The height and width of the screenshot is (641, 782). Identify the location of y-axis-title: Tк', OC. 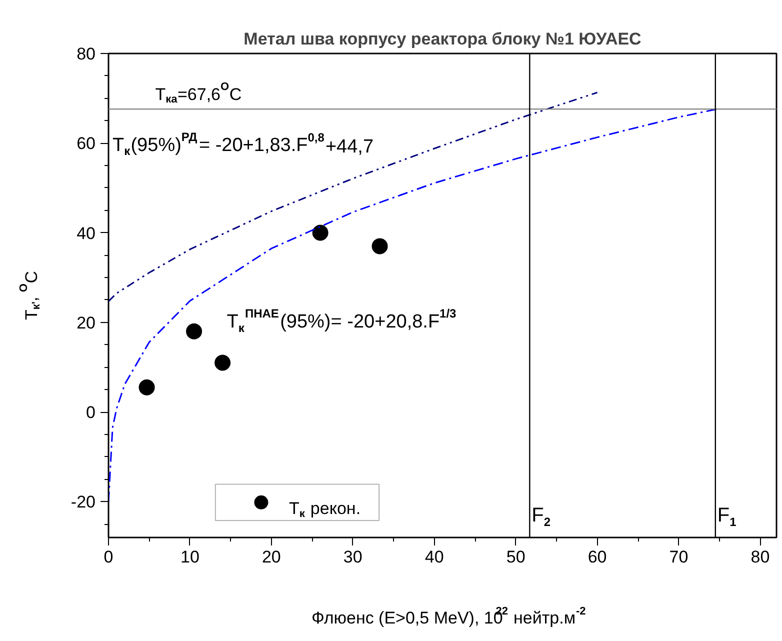
(30, 295).